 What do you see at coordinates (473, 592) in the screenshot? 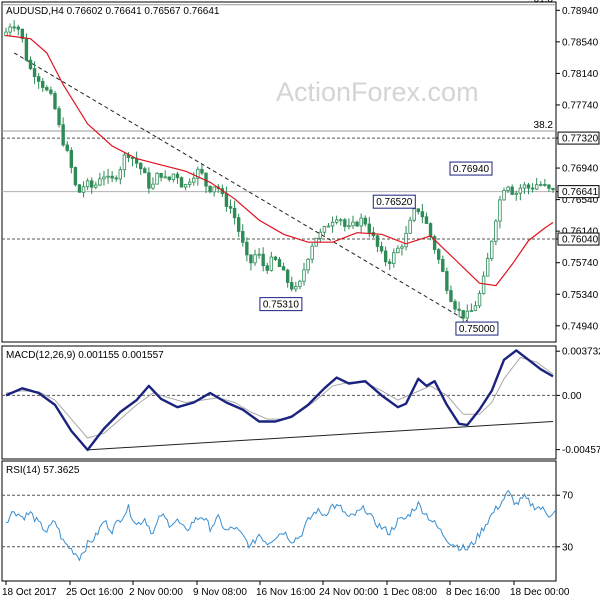
I see `x-tick-label: 8 Dec 16:00` at bounding box center [473, 592].